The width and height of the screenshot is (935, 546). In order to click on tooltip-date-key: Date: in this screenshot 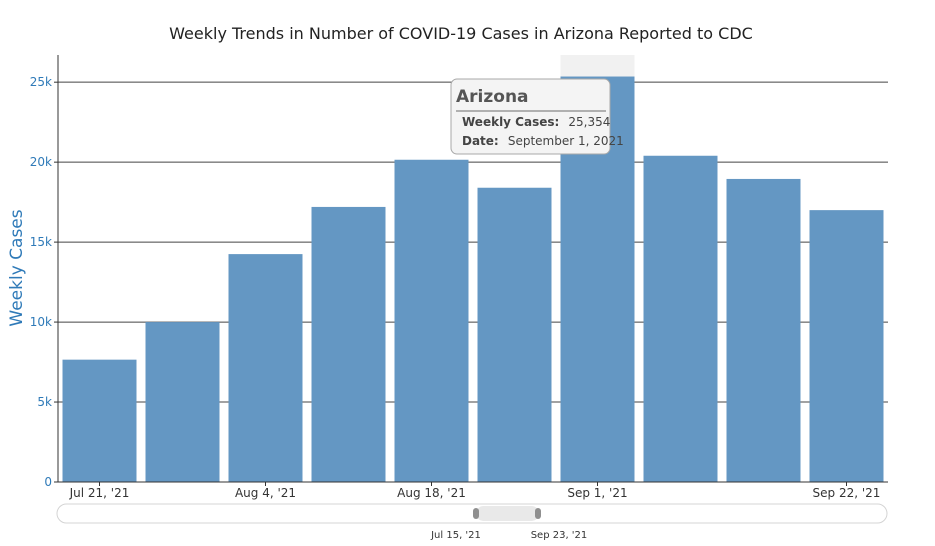, I will do `click(480, 141)`.